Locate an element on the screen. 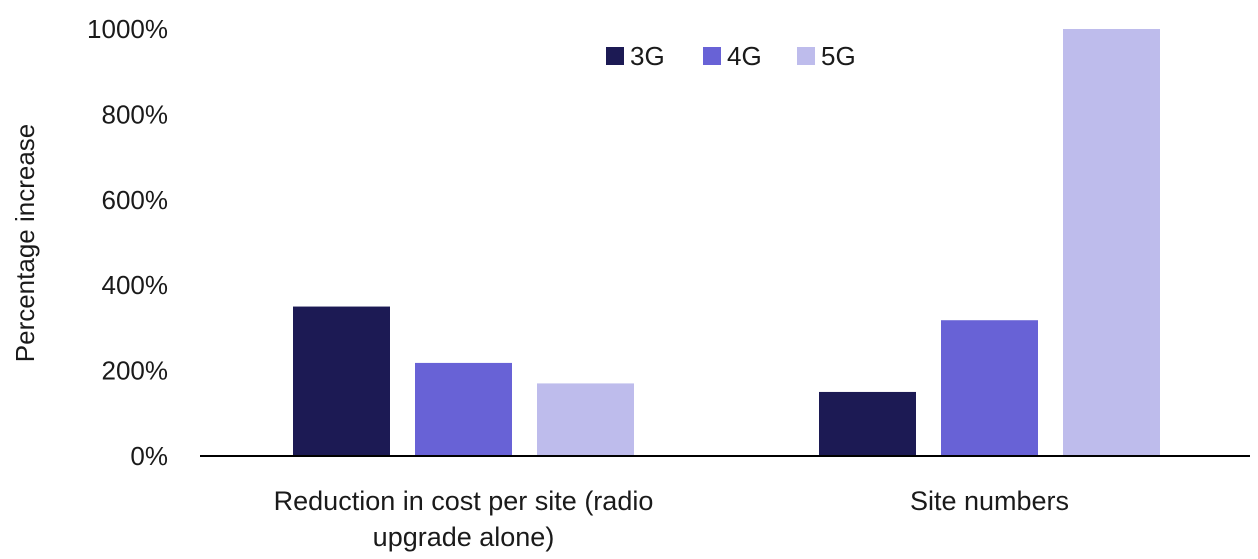  legend-swatch-3g is located at coordinates (615, 56).